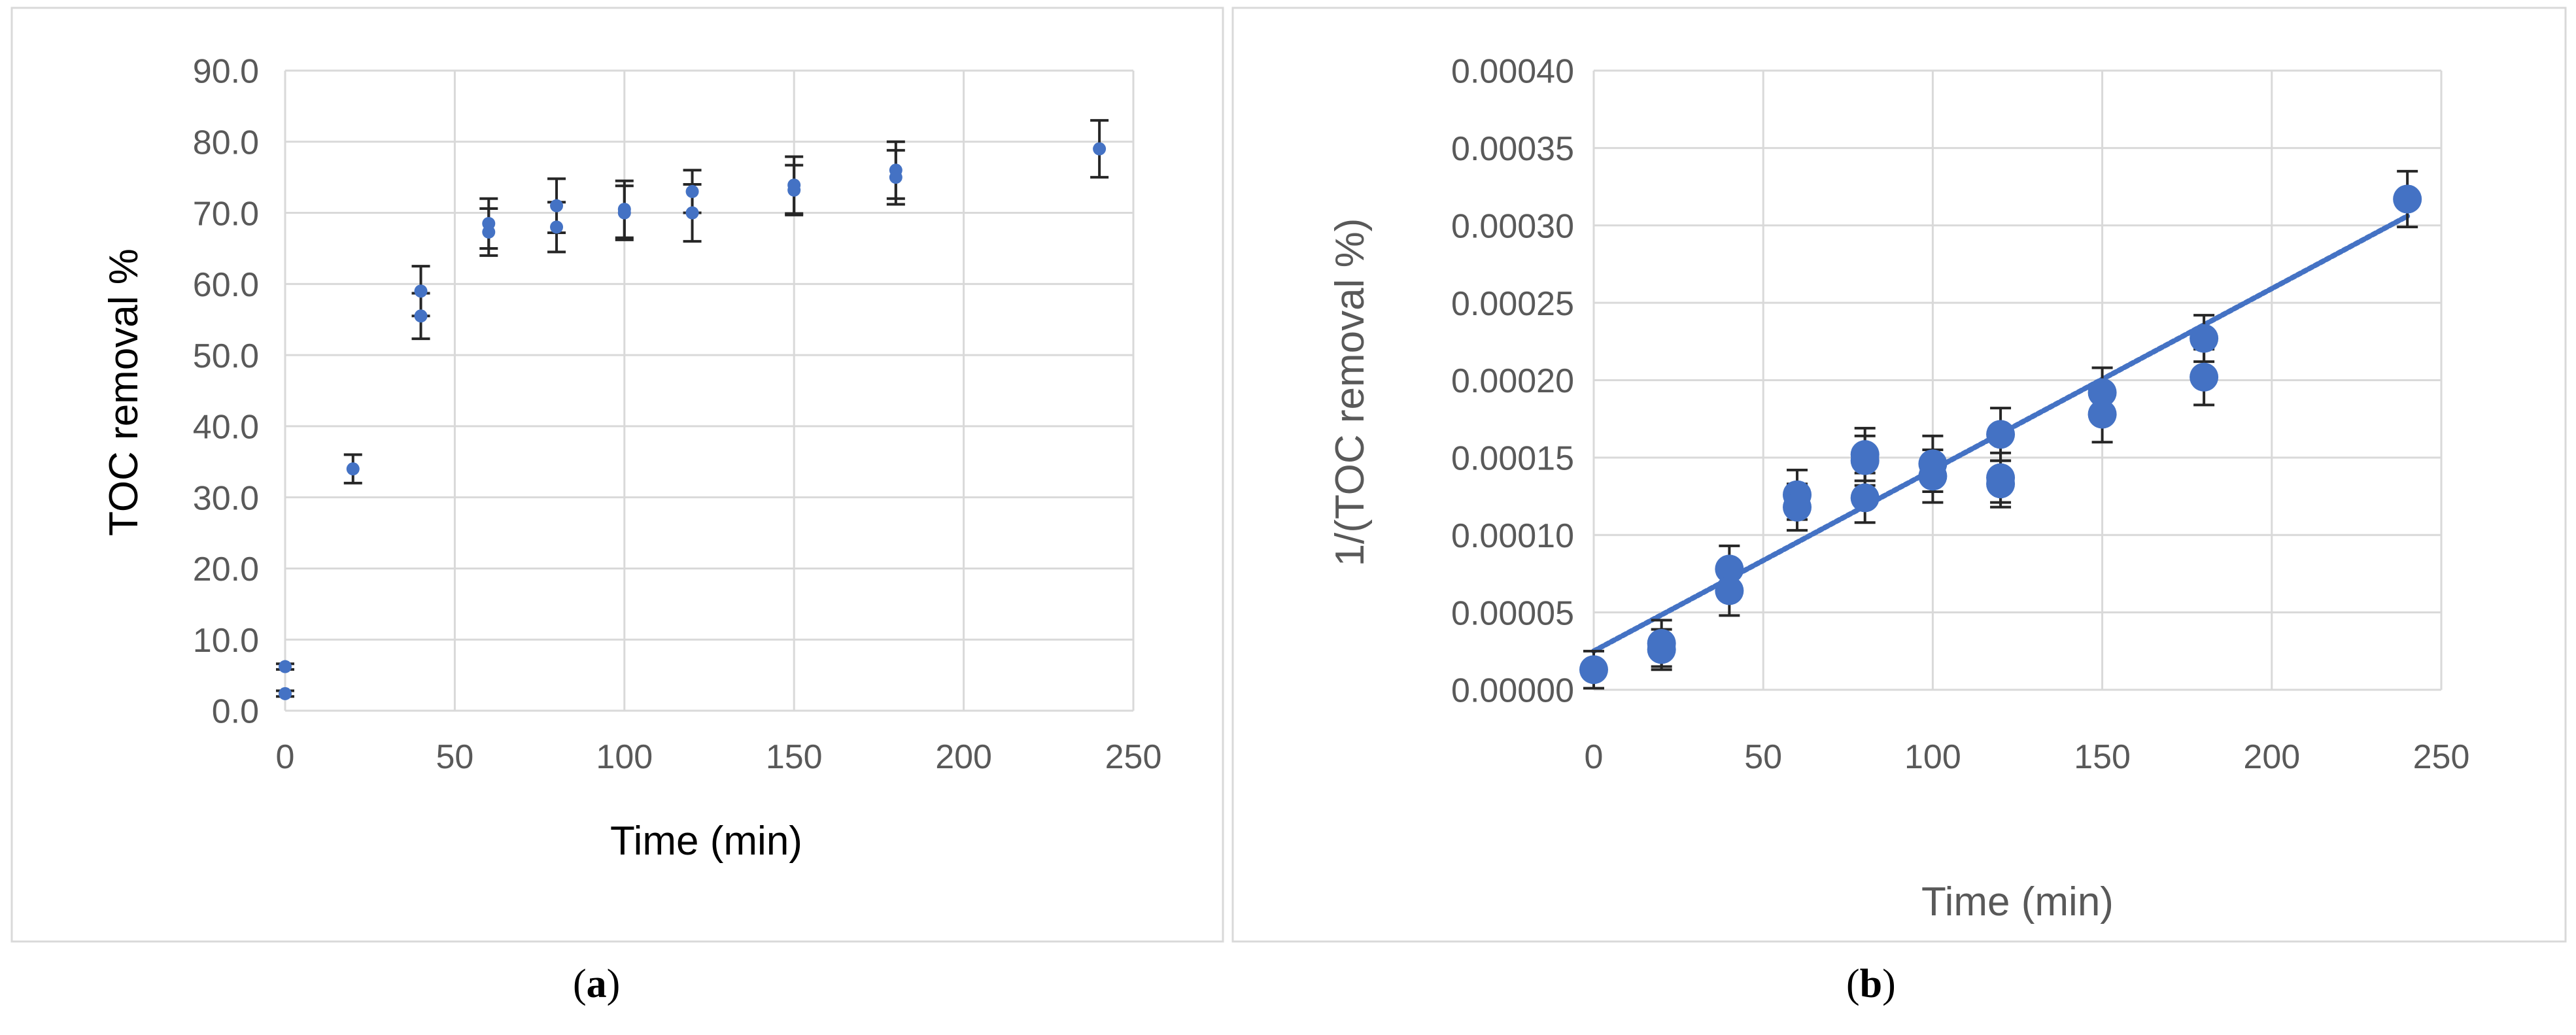 The image size is (2576, 1035). Describe the element at coordinates (1351, 392) in the screenshot. I see `chart-b-ylabel: 1/(TOC removal %)` at that location.